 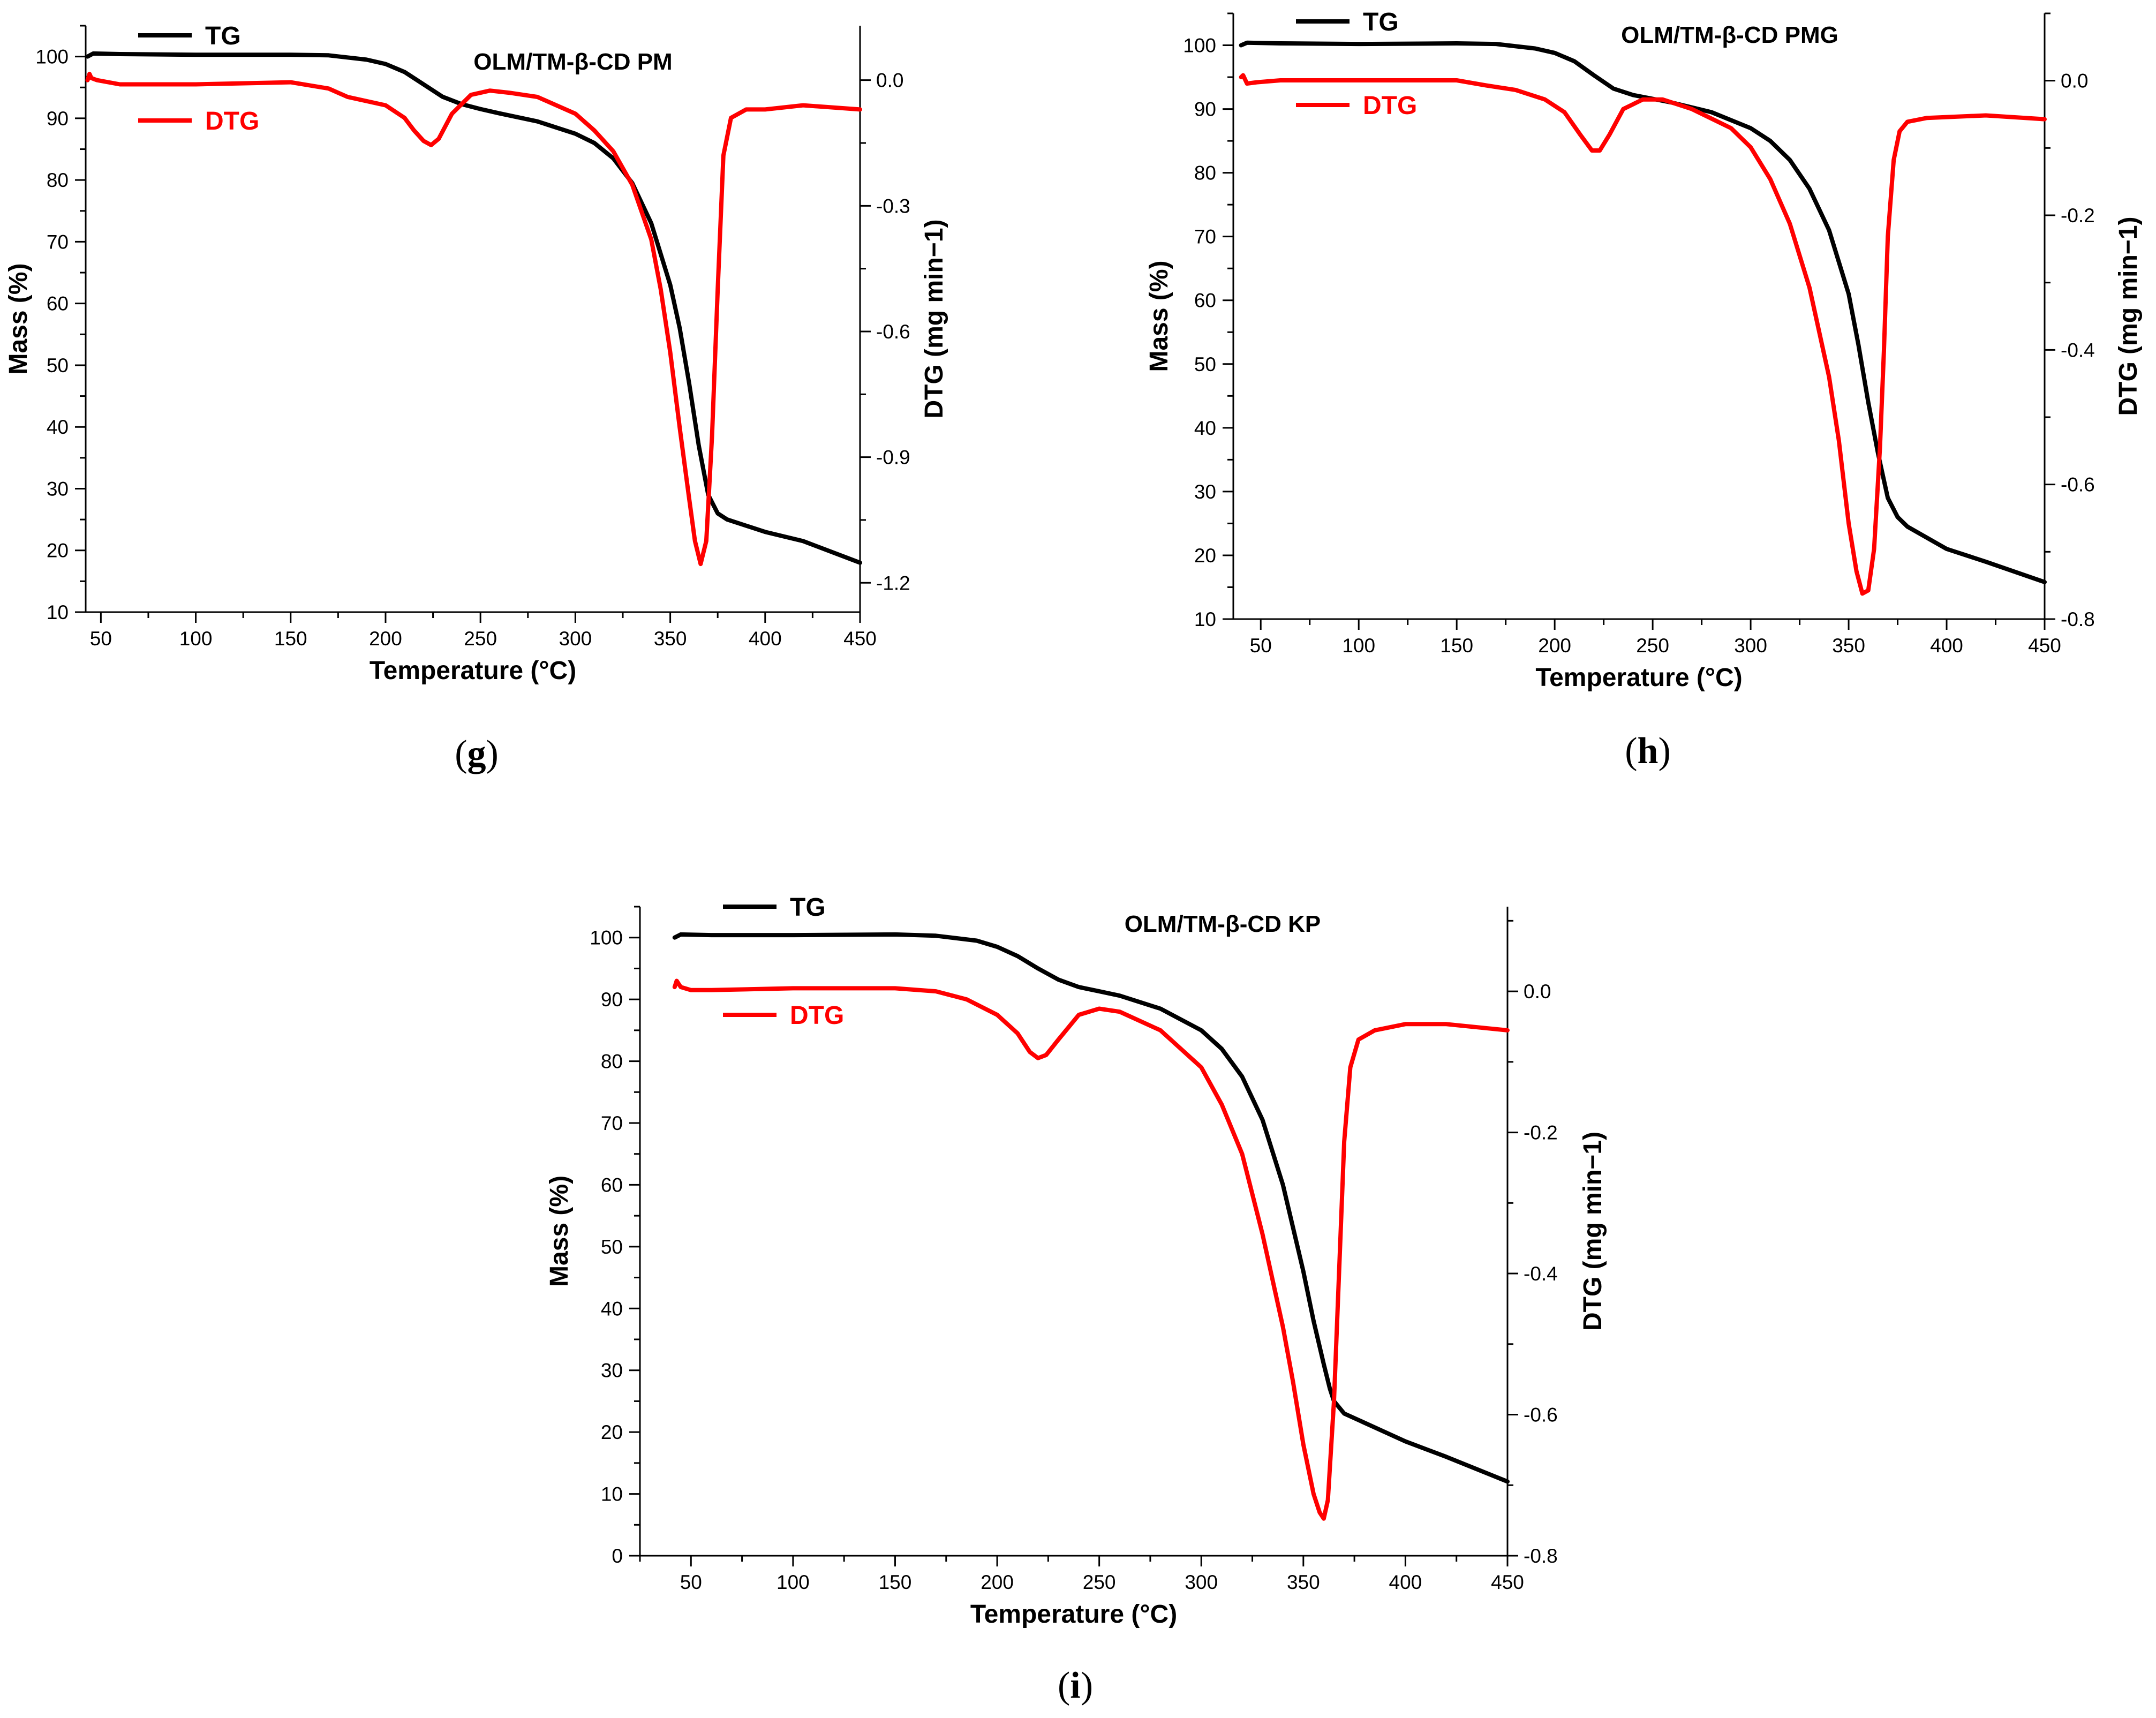 I want to click on panel-letter: (h), so click(x=1648, y=751).